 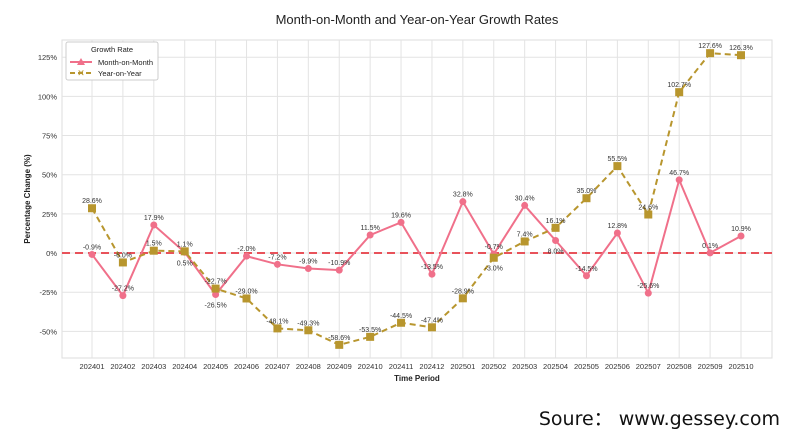 I want to click on triangle-marker-icon, so click(x=81, y=61).